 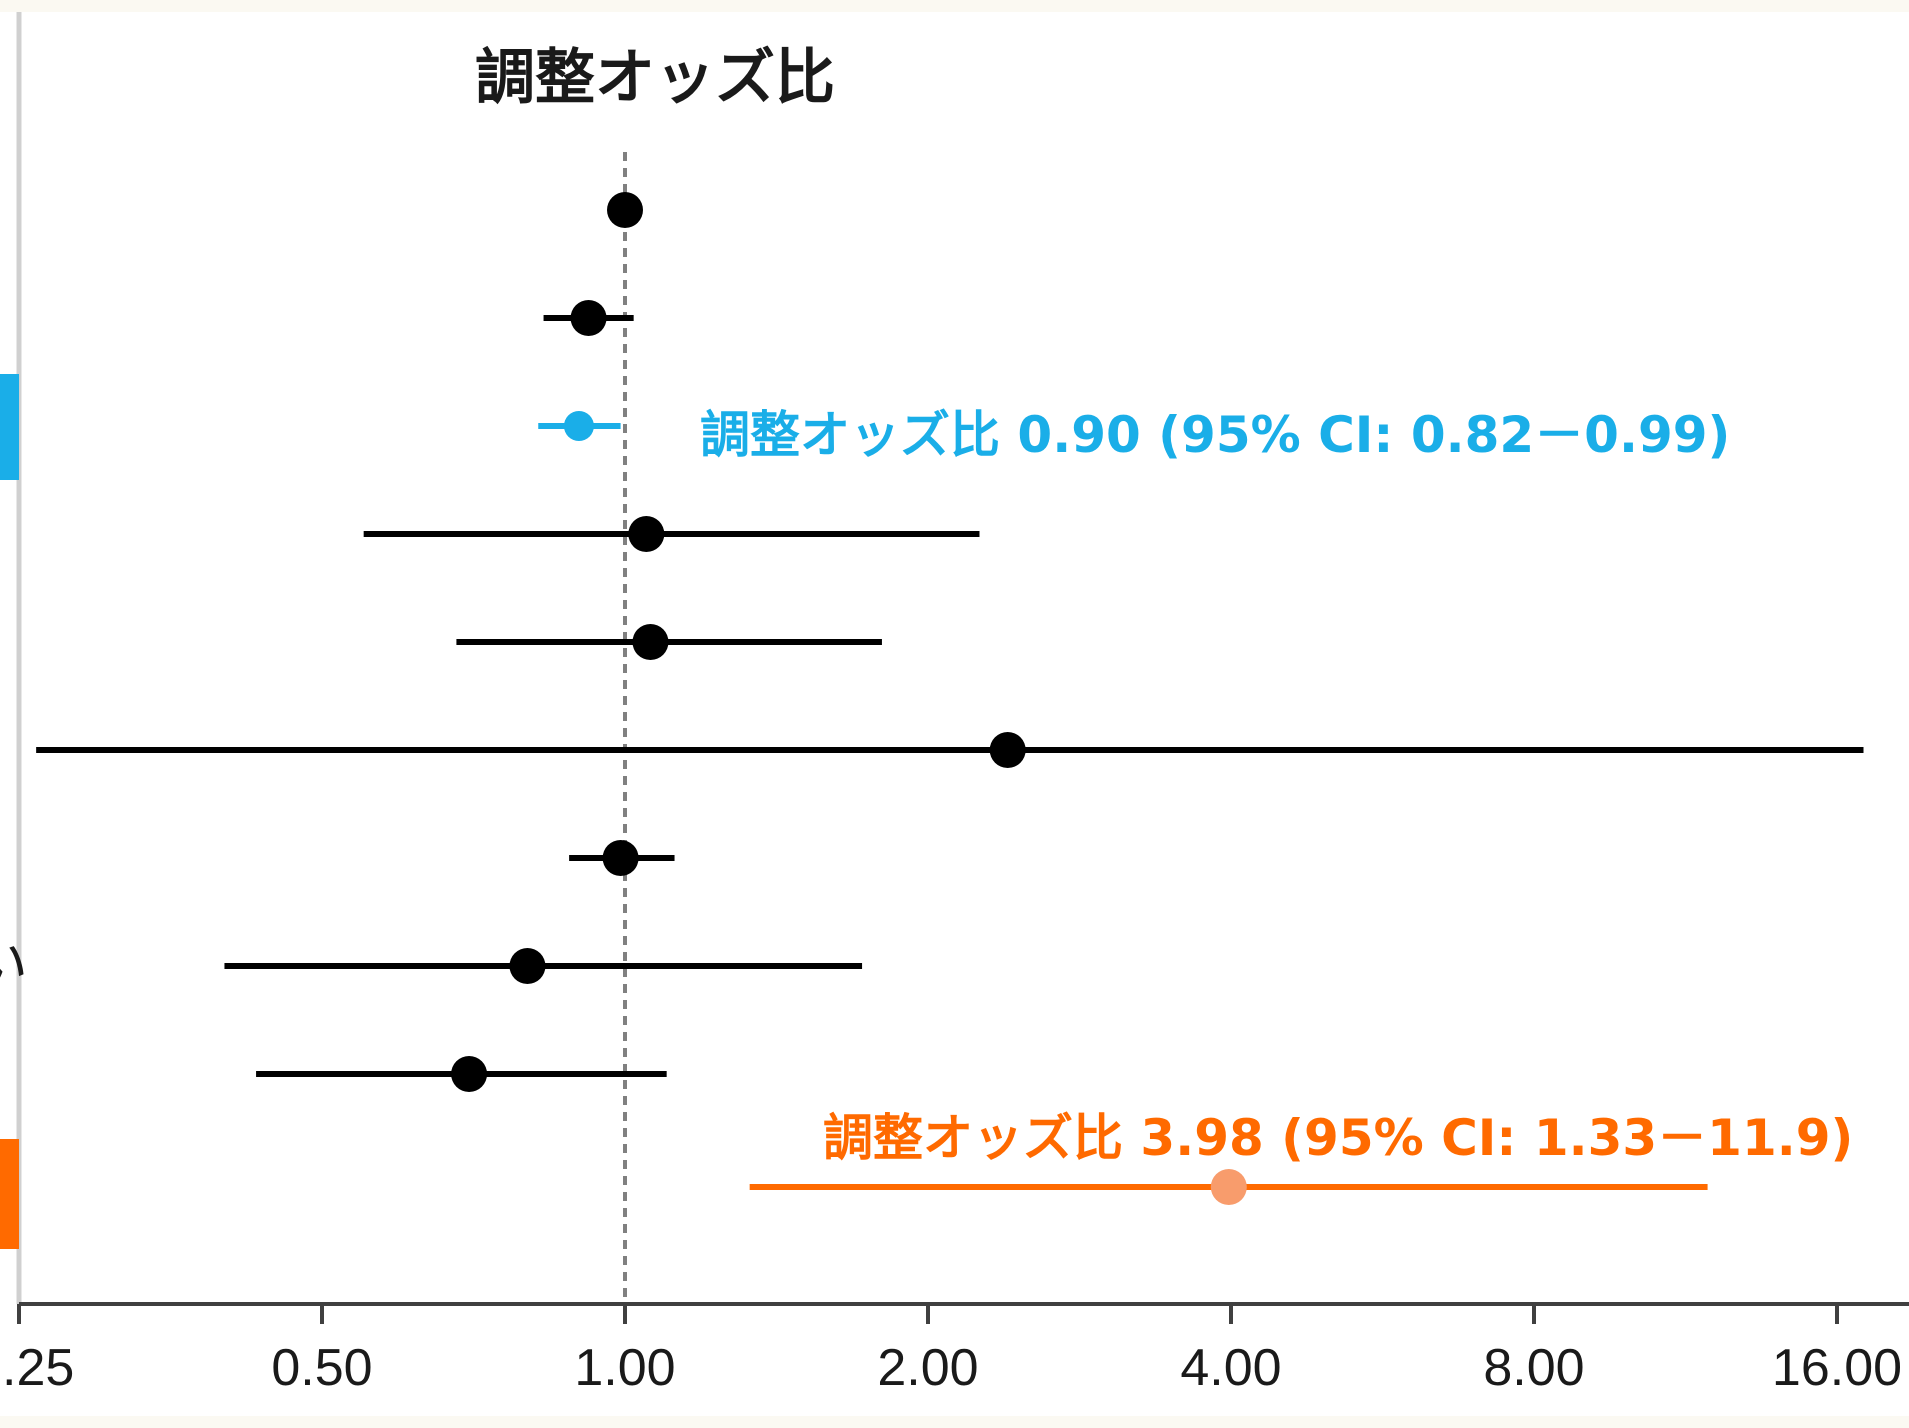 I want to click on ci-annotation: 調整オッズ比 0.90 (95% CI: 0.82－0.99), so click(x=1215, y=435).